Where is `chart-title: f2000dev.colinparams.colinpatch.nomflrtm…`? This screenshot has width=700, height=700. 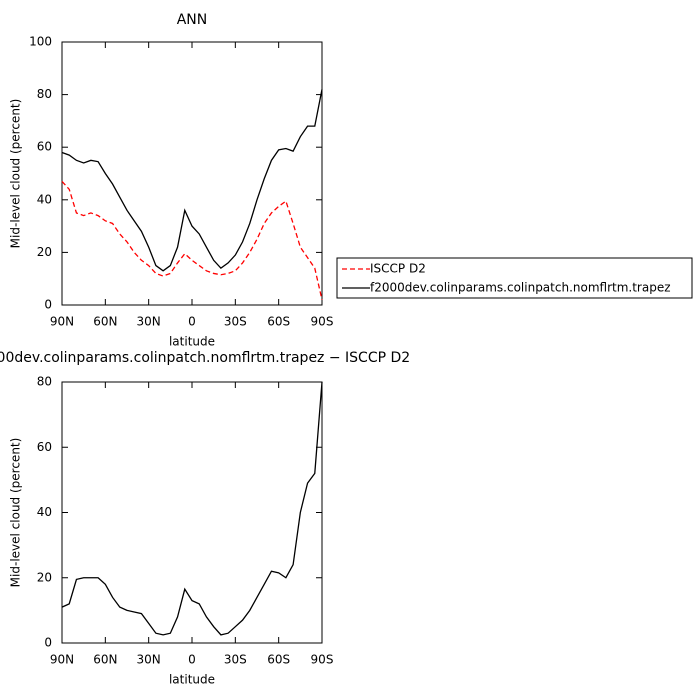 chart-title: f2000dev.colinparams.colinpatch.nomflrtm… is located at coordinates (205, 358).